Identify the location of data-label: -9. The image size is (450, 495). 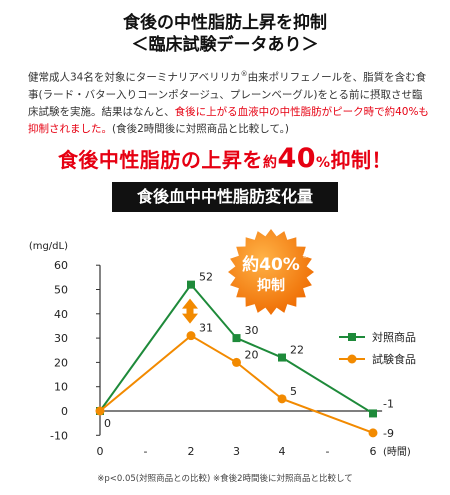
(388, 433).